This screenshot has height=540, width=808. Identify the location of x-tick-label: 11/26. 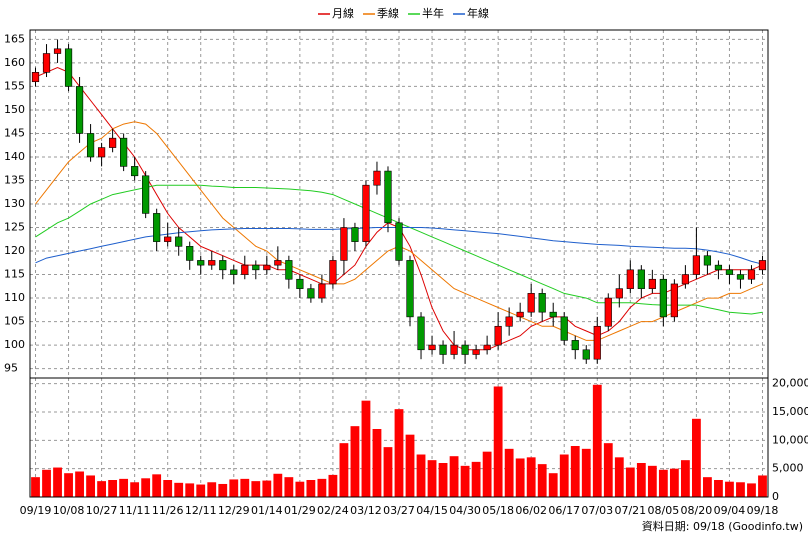
(168, 510).